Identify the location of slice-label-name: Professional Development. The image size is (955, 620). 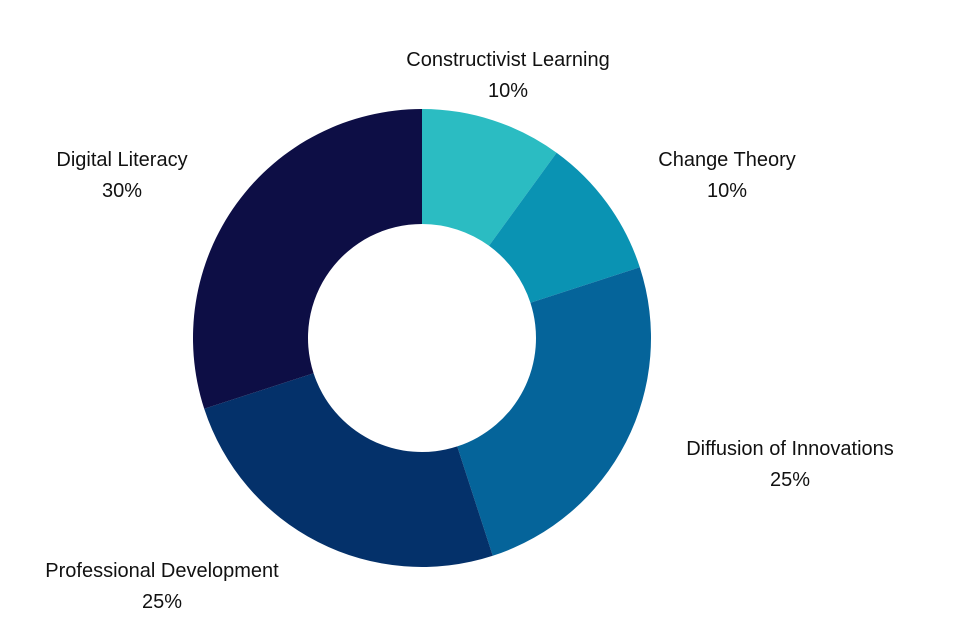
(162, 571).